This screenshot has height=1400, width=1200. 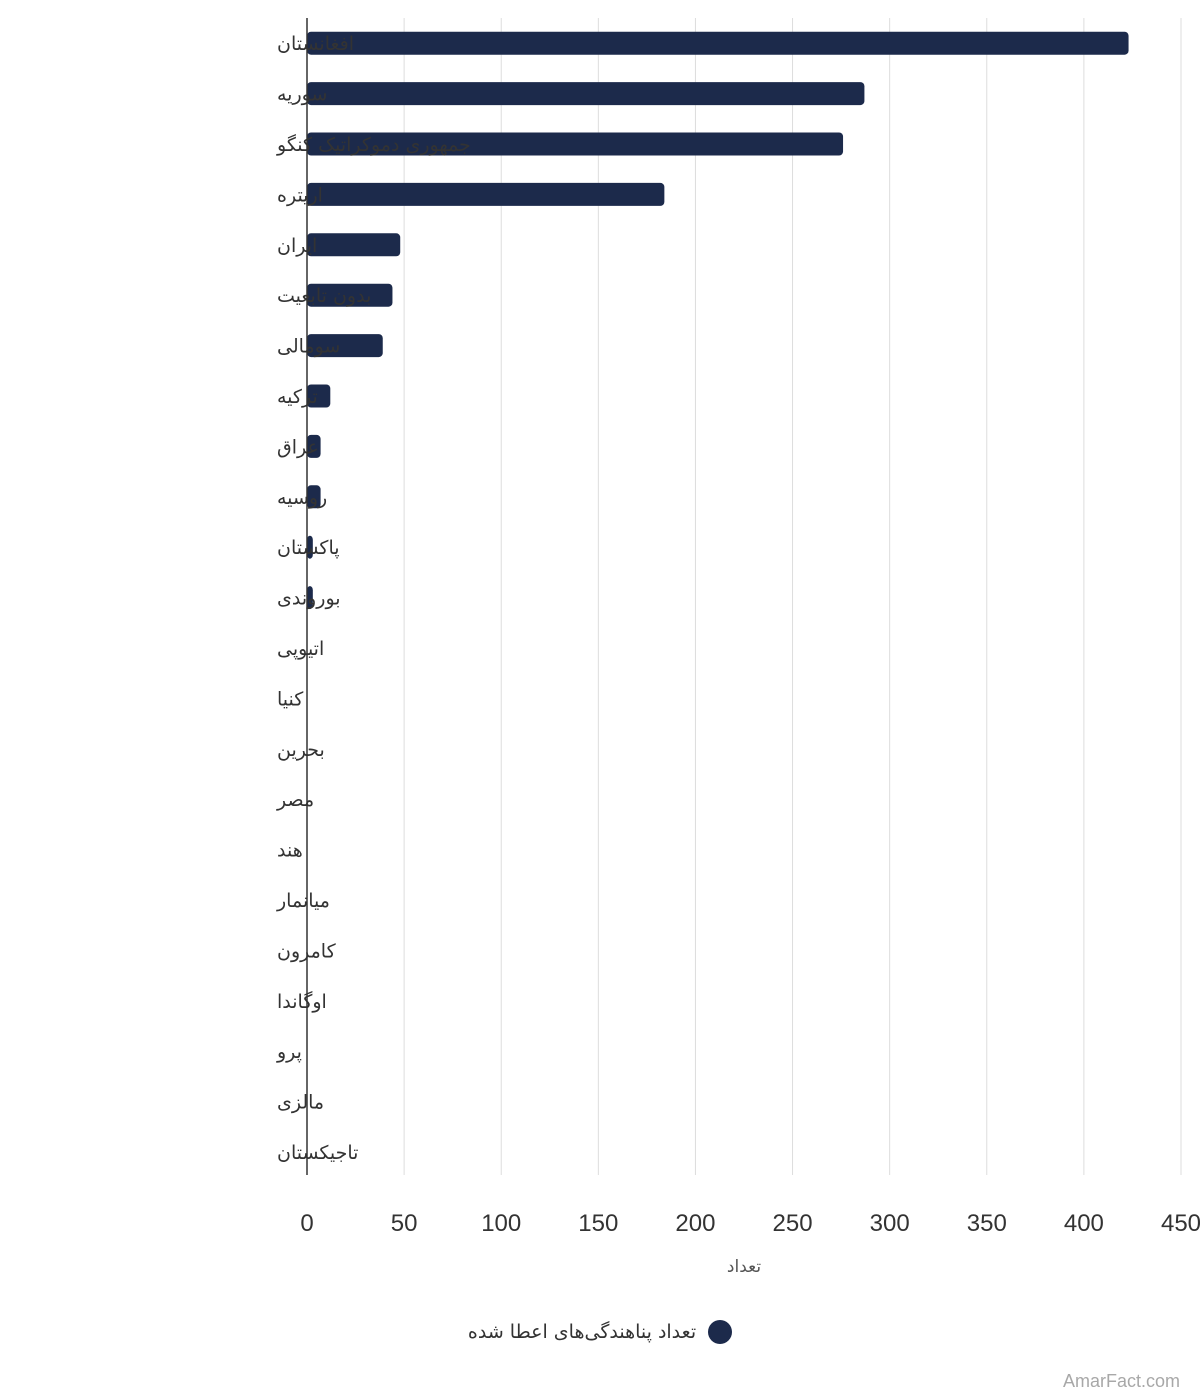 What do you see at coordinates (890, 1223) in the screenshot?
I see `x-tick-label: 300` at bounding box center [890, 1223].